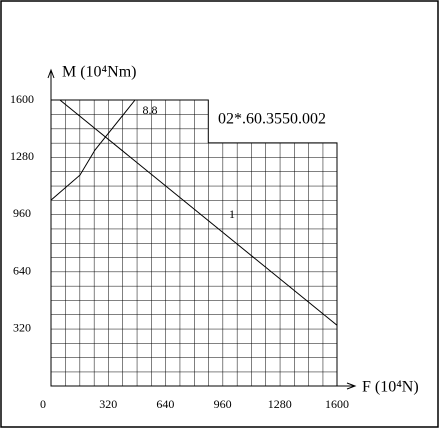 Image resolution: width=440 pixels, height=429 pixels. I want to click on y-tick-label: 1280, so click(22, 156).